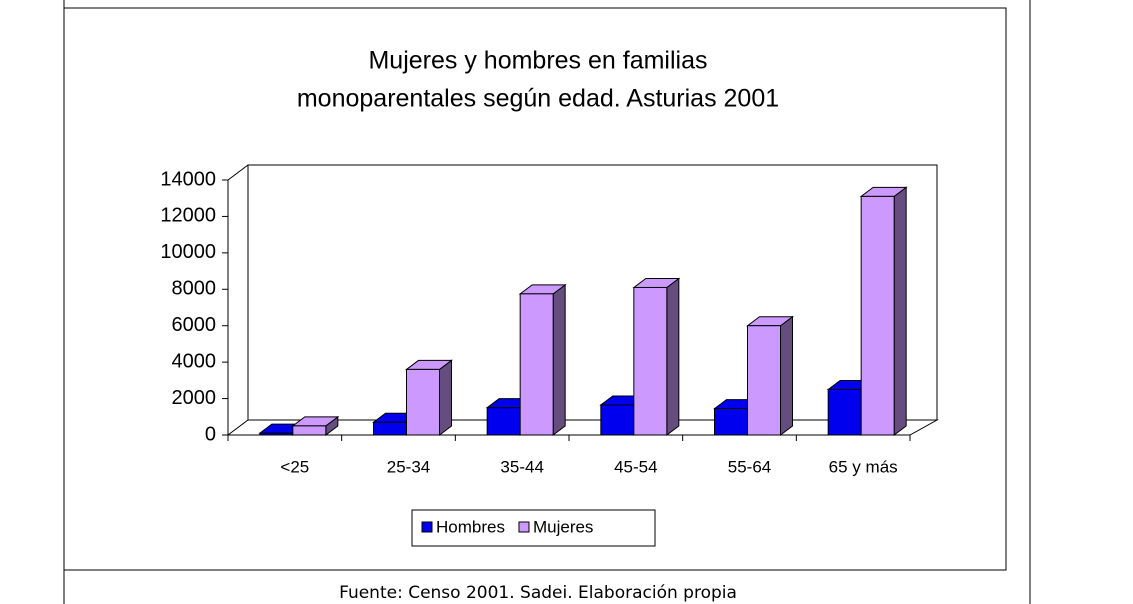 The width and height of the screenshot is (1133, 604). I want to click on legend, so click(533, 528).